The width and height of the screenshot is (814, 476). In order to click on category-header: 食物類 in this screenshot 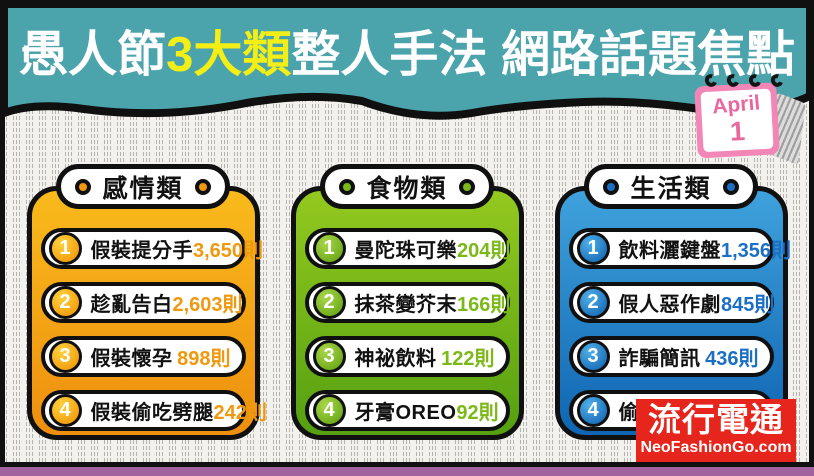, I will do `click(407, 186)`.